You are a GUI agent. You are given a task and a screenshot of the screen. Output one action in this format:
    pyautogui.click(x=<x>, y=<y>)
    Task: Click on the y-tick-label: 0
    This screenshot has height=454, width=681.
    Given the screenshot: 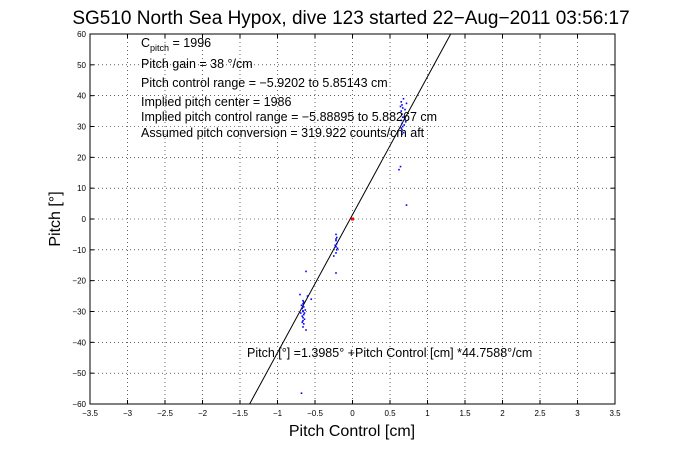 What is the action you would take?
    pyautogui.click(x=84, y=219)
    